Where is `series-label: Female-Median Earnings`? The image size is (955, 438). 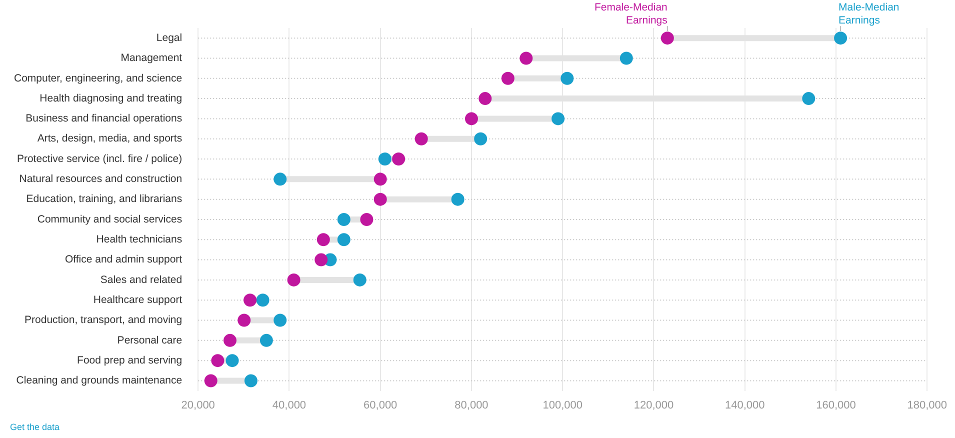
series-label: Female-Median Earnings is located at coordinates (631, 14).